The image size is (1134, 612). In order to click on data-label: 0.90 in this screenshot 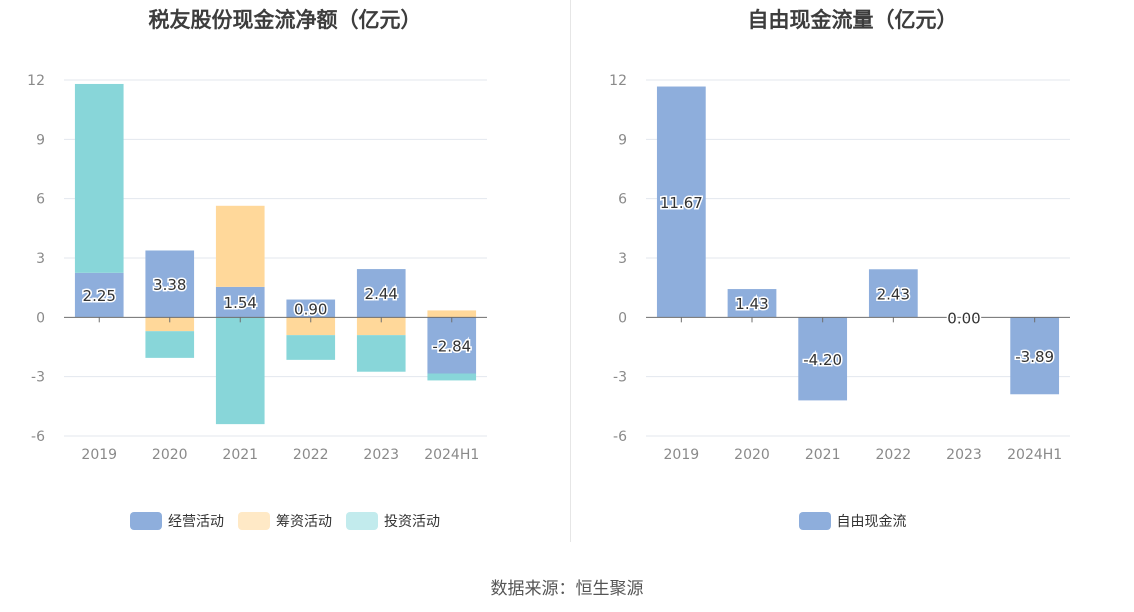, I will do `click(310, 309)`.